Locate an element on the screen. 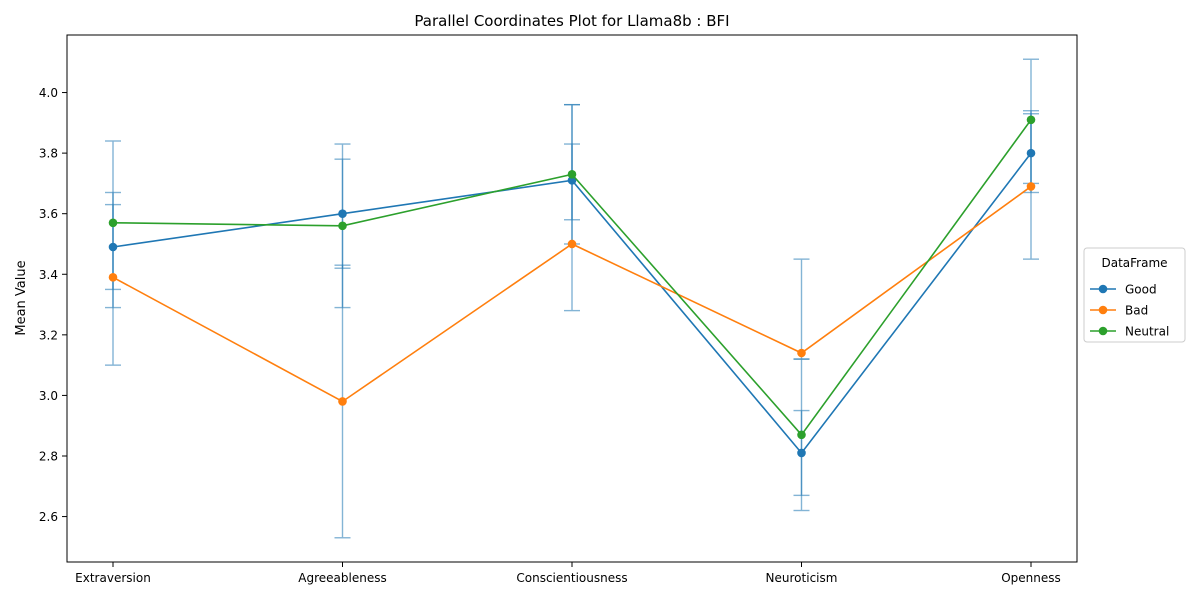 The width and height of the screenshot is (1200, 604). legend-label-good: Good is located at coordinates (1141, 290).